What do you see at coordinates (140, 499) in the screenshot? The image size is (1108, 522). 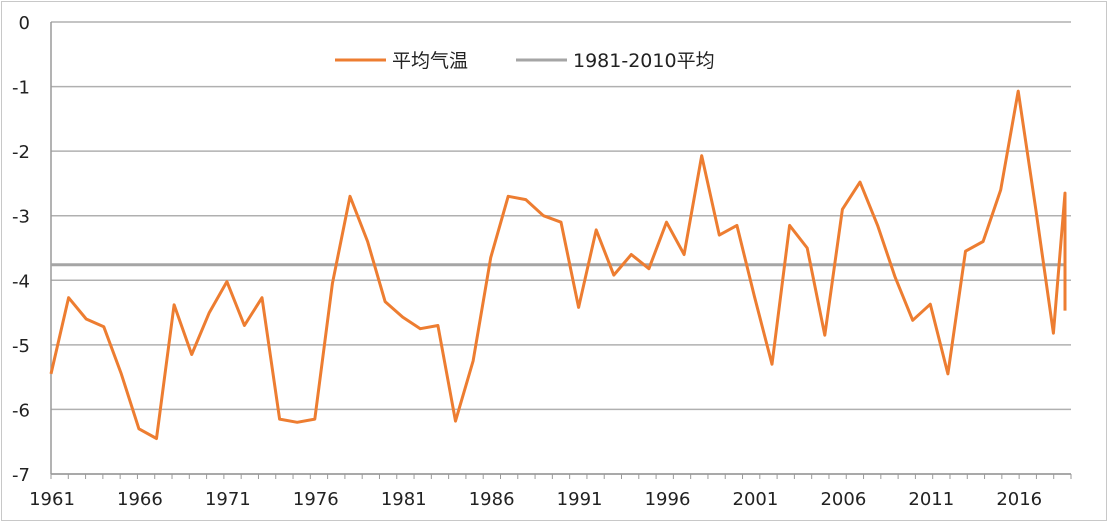 I see `x-tick-label: 1966` at bounding box center [140, 499].